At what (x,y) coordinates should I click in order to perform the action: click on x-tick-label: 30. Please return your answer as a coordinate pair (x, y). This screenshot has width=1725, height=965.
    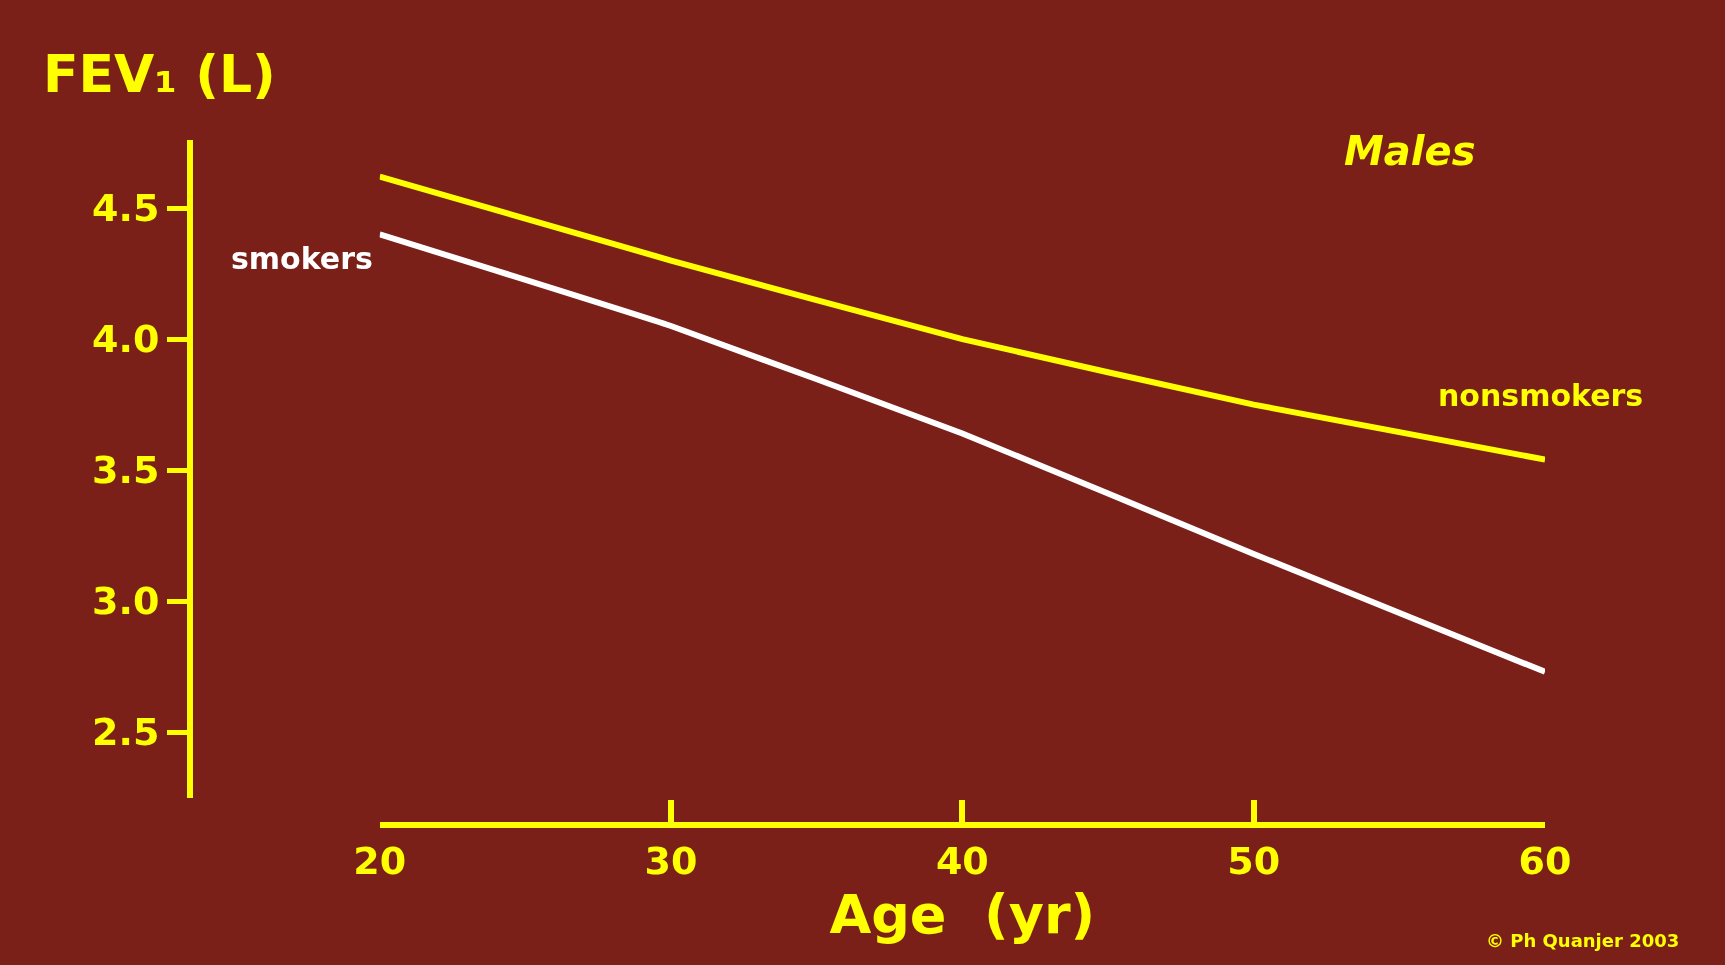
    Looking at the image, I should click on (671, 860).